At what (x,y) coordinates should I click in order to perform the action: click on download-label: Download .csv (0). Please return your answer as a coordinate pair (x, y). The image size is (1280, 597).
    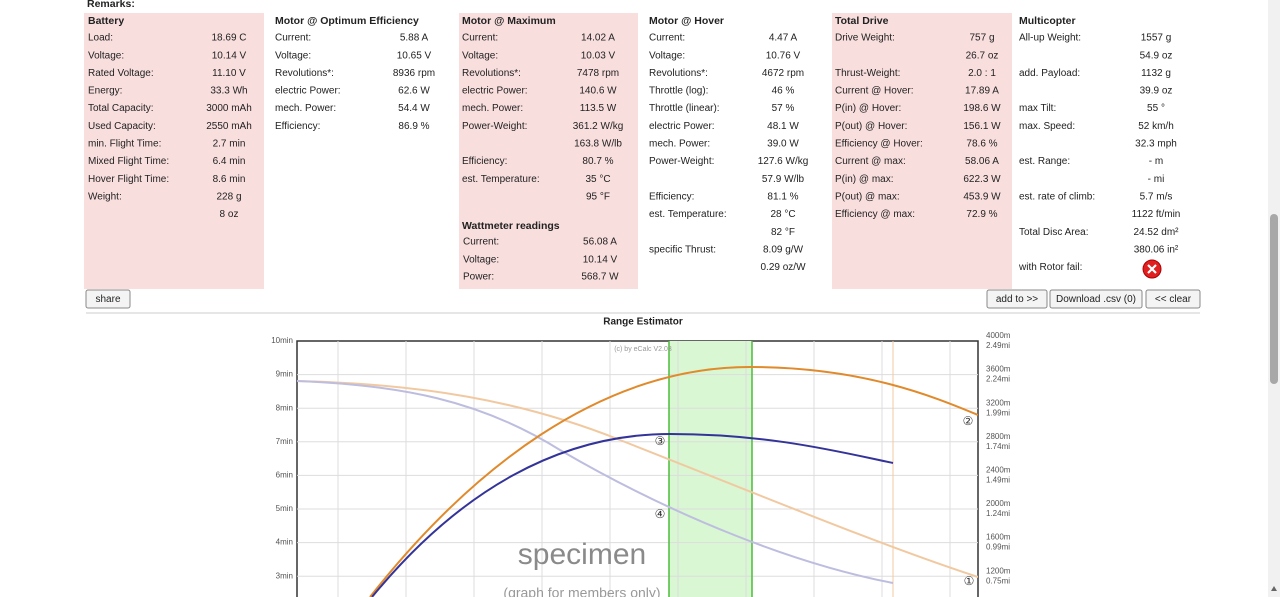
    Looking at the image, I should click on (1096, 299).